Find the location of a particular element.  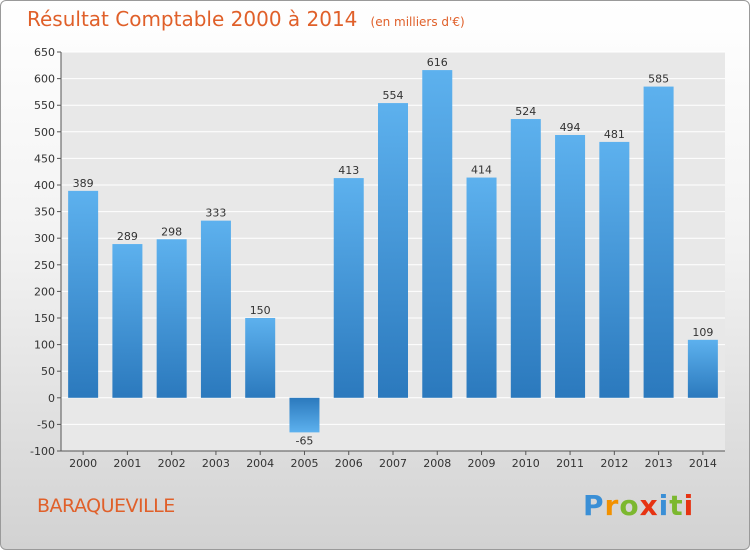

y-tick-label: 550 is located at coordinates (44, 105).